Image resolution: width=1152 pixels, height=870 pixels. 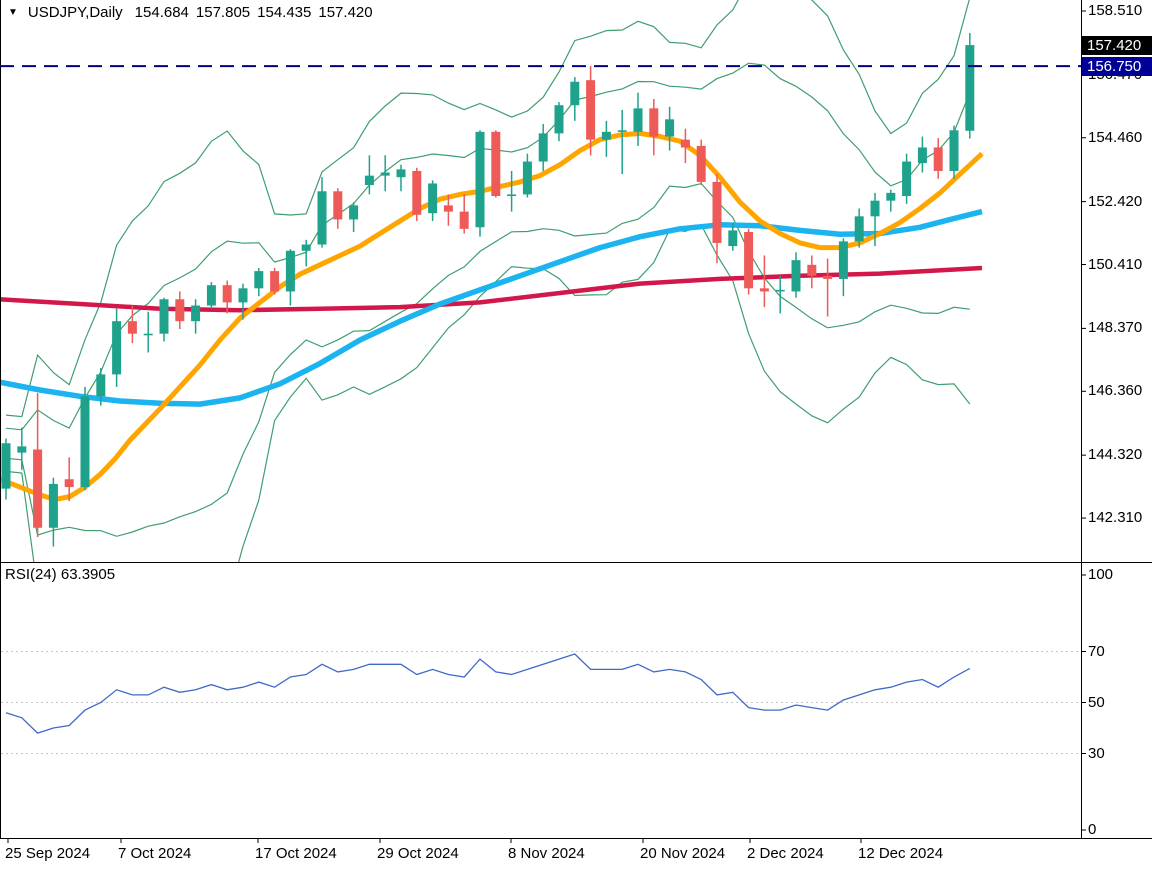 What do you see at coordinates (1115, 10) in the screenshot?
I see `price-axis-label: 158.510` at bounding box center [1115, 10].